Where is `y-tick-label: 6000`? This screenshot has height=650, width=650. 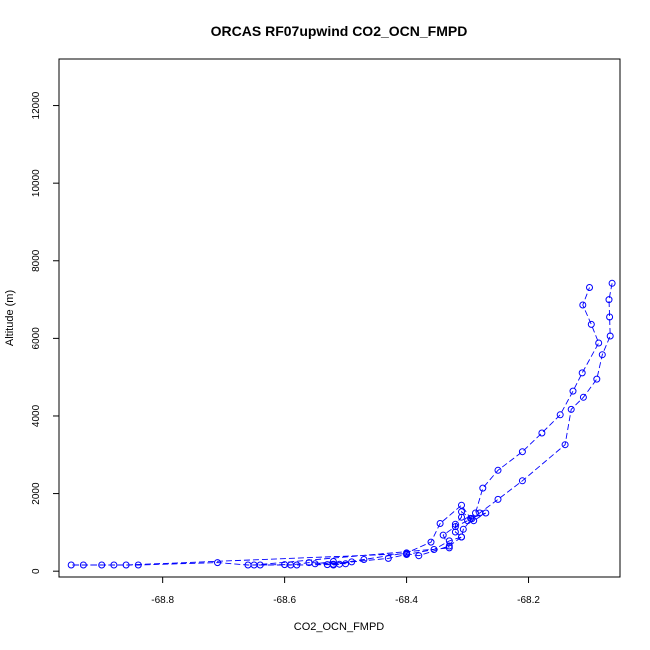
y-tick-label: 6000 is located at coordinates (36, 338).